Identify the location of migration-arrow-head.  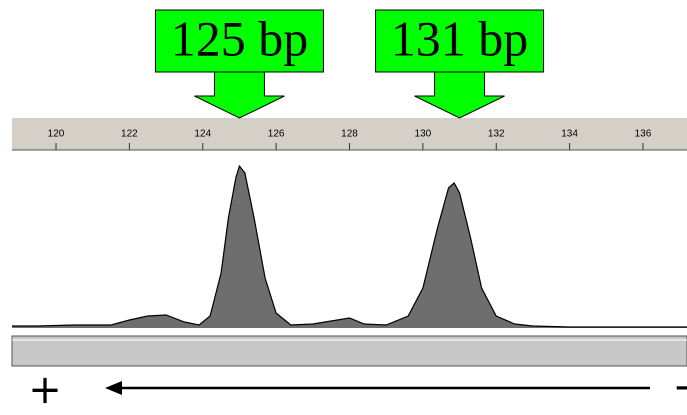
(113, 388).